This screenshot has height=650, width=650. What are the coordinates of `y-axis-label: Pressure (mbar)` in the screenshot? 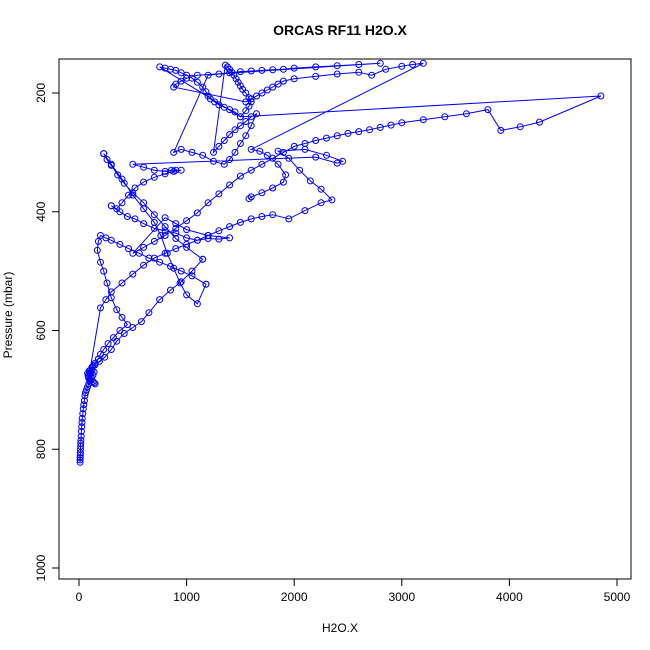 It's located at (8, 315).